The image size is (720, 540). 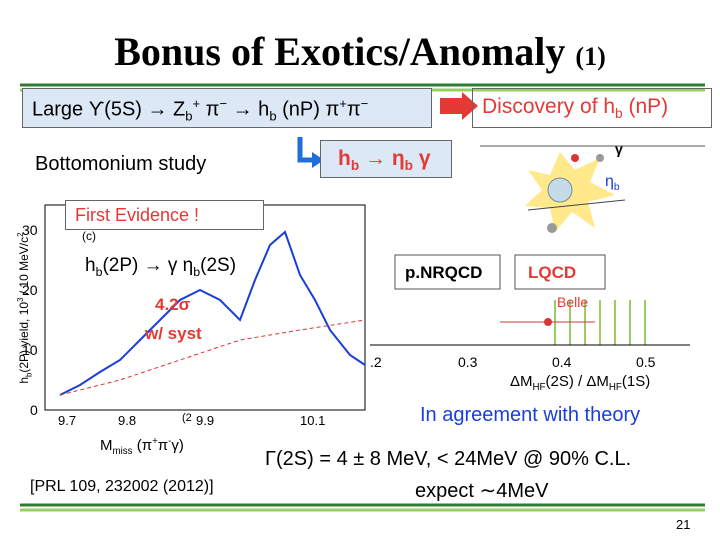 I want to click on title: Bonus of Exotics/Anomaly (1), so click(x=360, y=51).